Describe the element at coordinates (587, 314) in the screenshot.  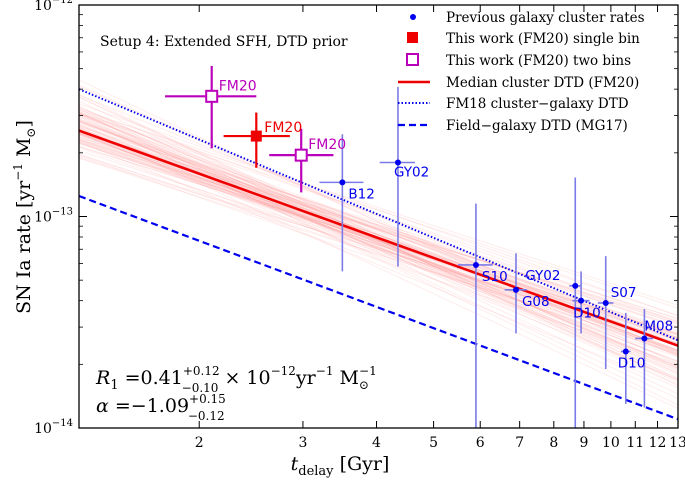
I see `cluster-point-label: D10` at that location.